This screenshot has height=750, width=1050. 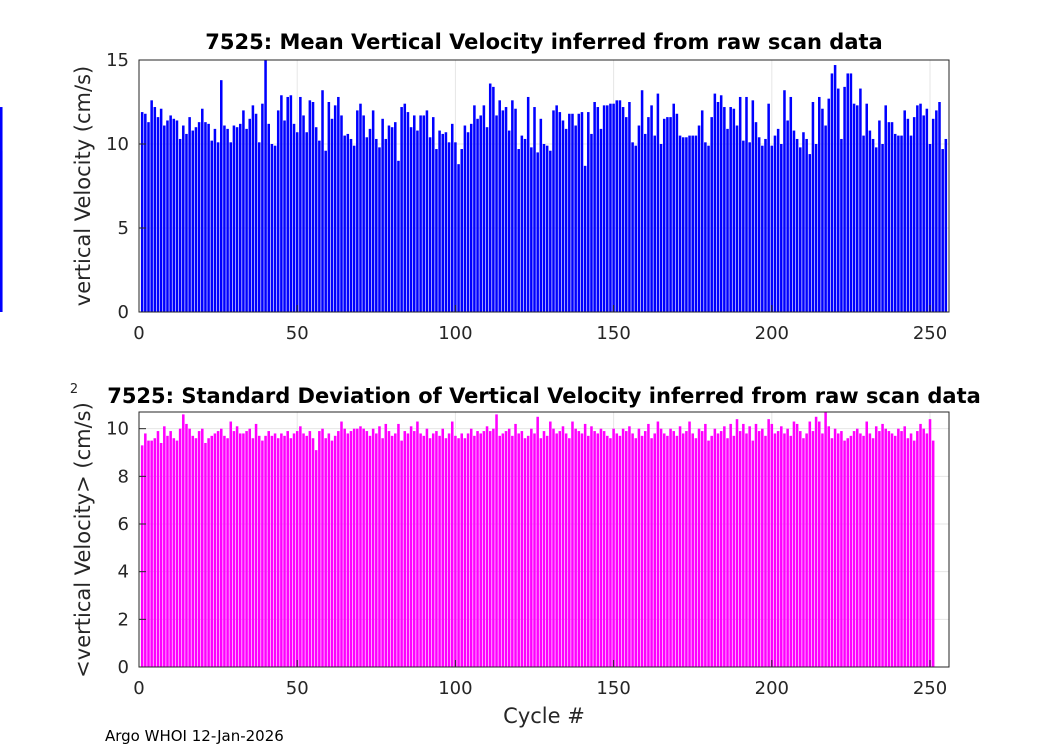 What do you see at coordinates (123, 572) in the screenshot?
I see `bottom-y-tick-label: 4` at bounding box center [123, 572].